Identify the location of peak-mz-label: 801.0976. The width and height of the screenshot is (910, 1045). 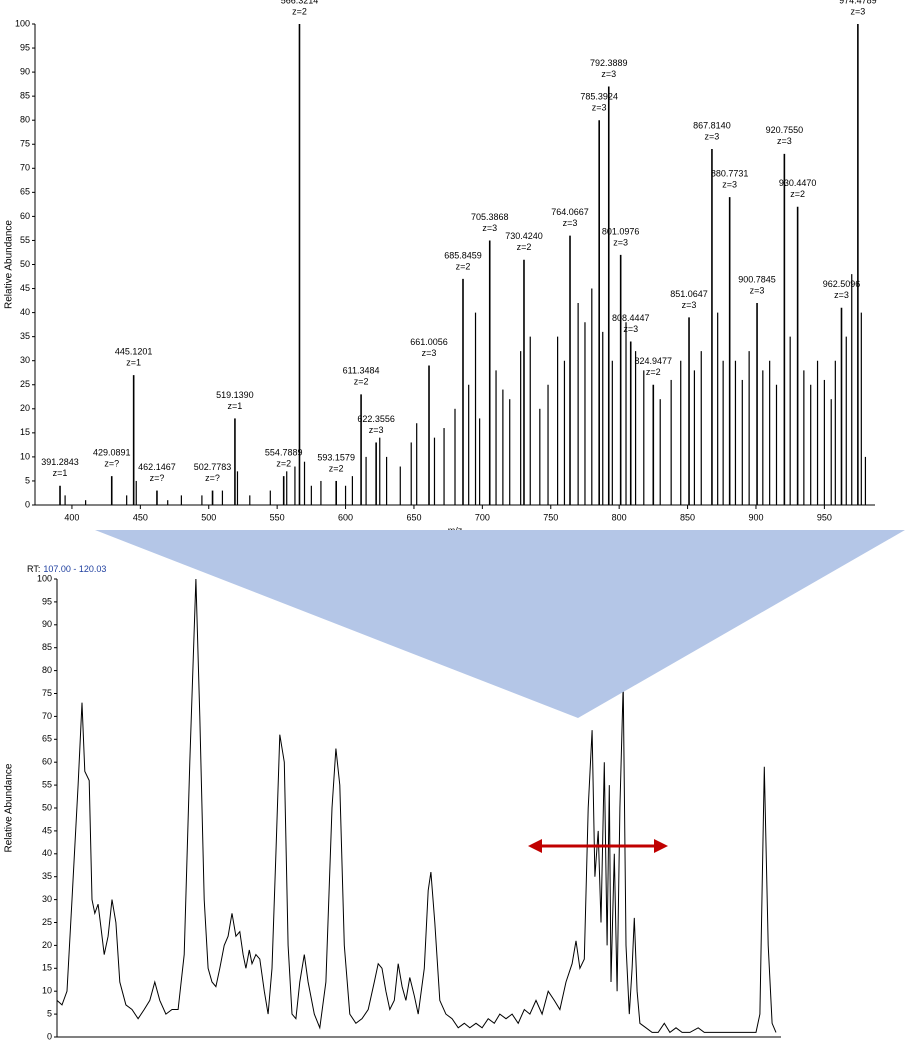
(621, 231).